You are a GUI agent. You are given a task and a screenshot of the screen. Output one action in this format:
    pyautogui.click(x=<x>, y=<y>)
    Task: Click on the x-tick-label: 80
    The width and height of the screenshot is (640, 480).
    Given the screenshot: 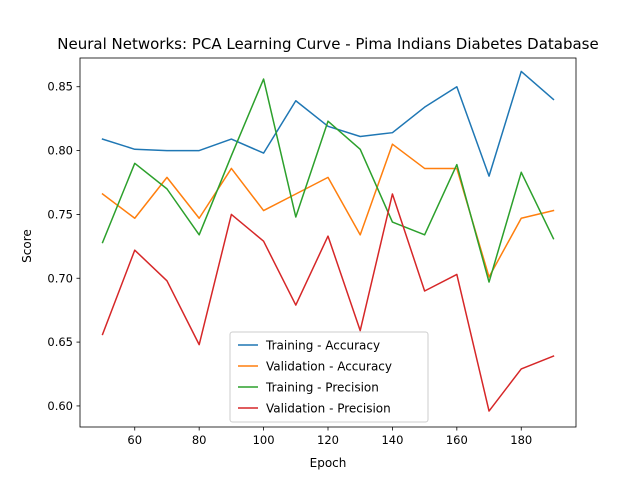 What is the action you would take?
    pyautogui.click(x=199, y=440)
    